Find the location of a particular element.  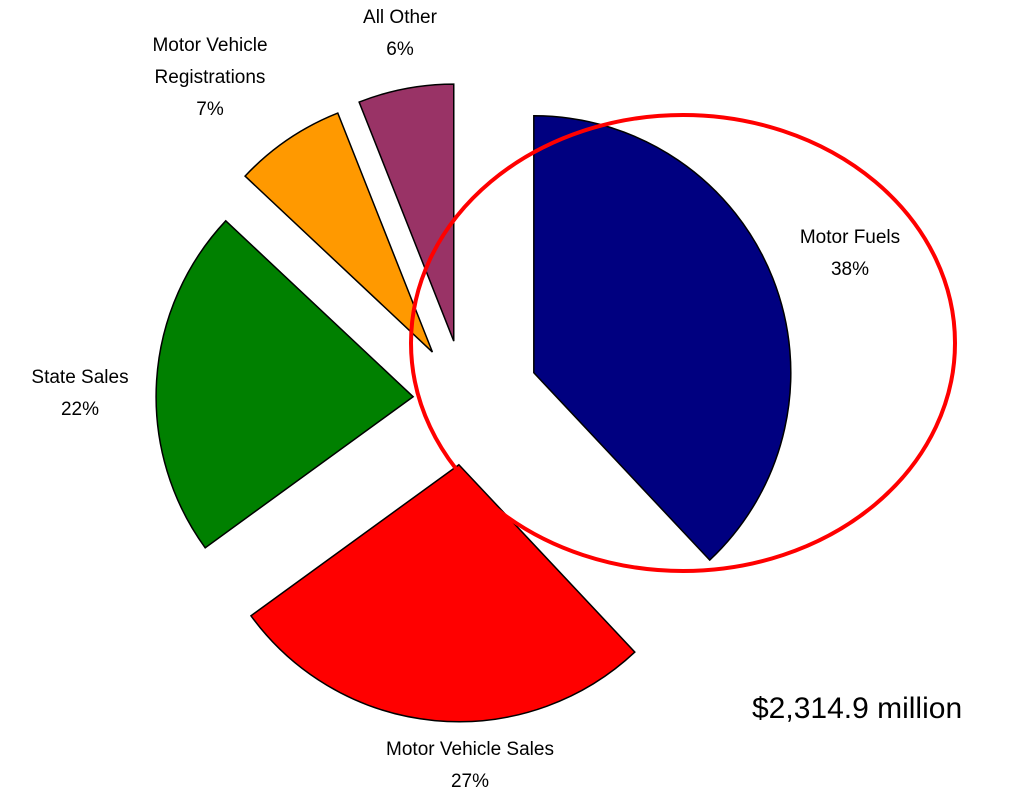

value-label: 22% is located at coordinates (80, 409).